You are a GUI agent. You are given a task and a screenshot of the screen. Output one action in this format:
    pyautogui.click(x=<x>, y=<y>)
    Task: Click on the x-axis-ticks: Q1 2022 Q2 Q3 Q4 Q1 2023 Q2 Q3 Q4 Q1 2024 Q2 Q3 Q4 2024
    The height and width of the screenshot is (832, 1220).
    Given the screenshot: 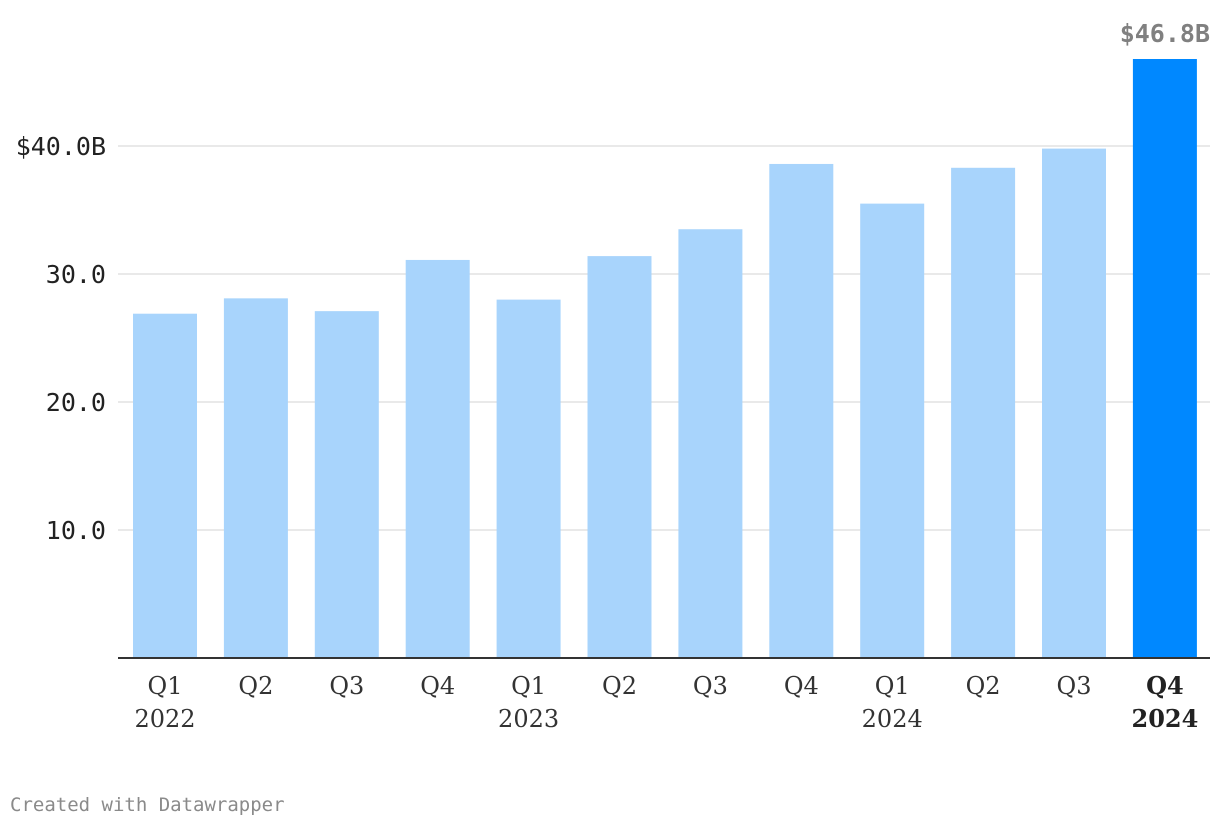 What is the action you would take?
    pyautogui.click(x=666, y=702)
    